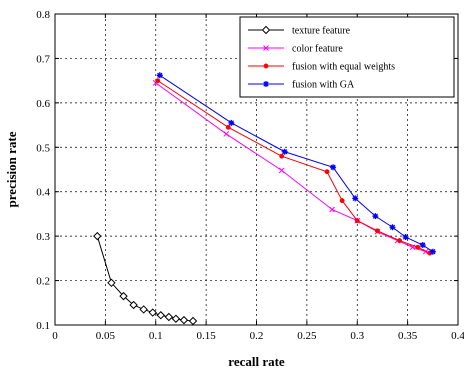  Describe the element at coordinates (323, 85) in the screenshot. I see `legend-entry-label: fusion with GA` at that location.